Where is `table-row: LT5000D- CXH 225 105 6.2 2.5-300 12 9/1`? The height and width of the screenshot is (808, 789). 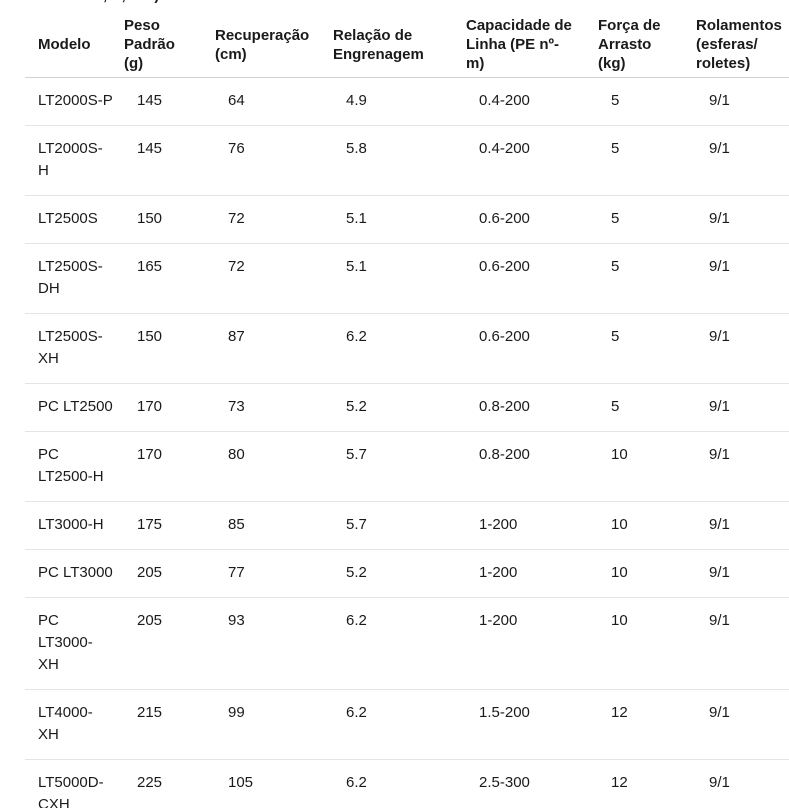 table-row: LT5000D- CXH 225 105 6.2 2.5-300 12 9/1 is located at coordinates (407, 784).